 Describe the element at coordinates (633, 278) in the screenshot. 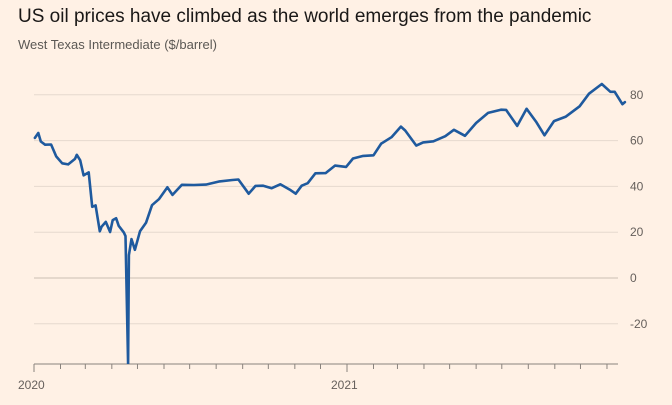

I see `y-tick-label: 0` at that location.